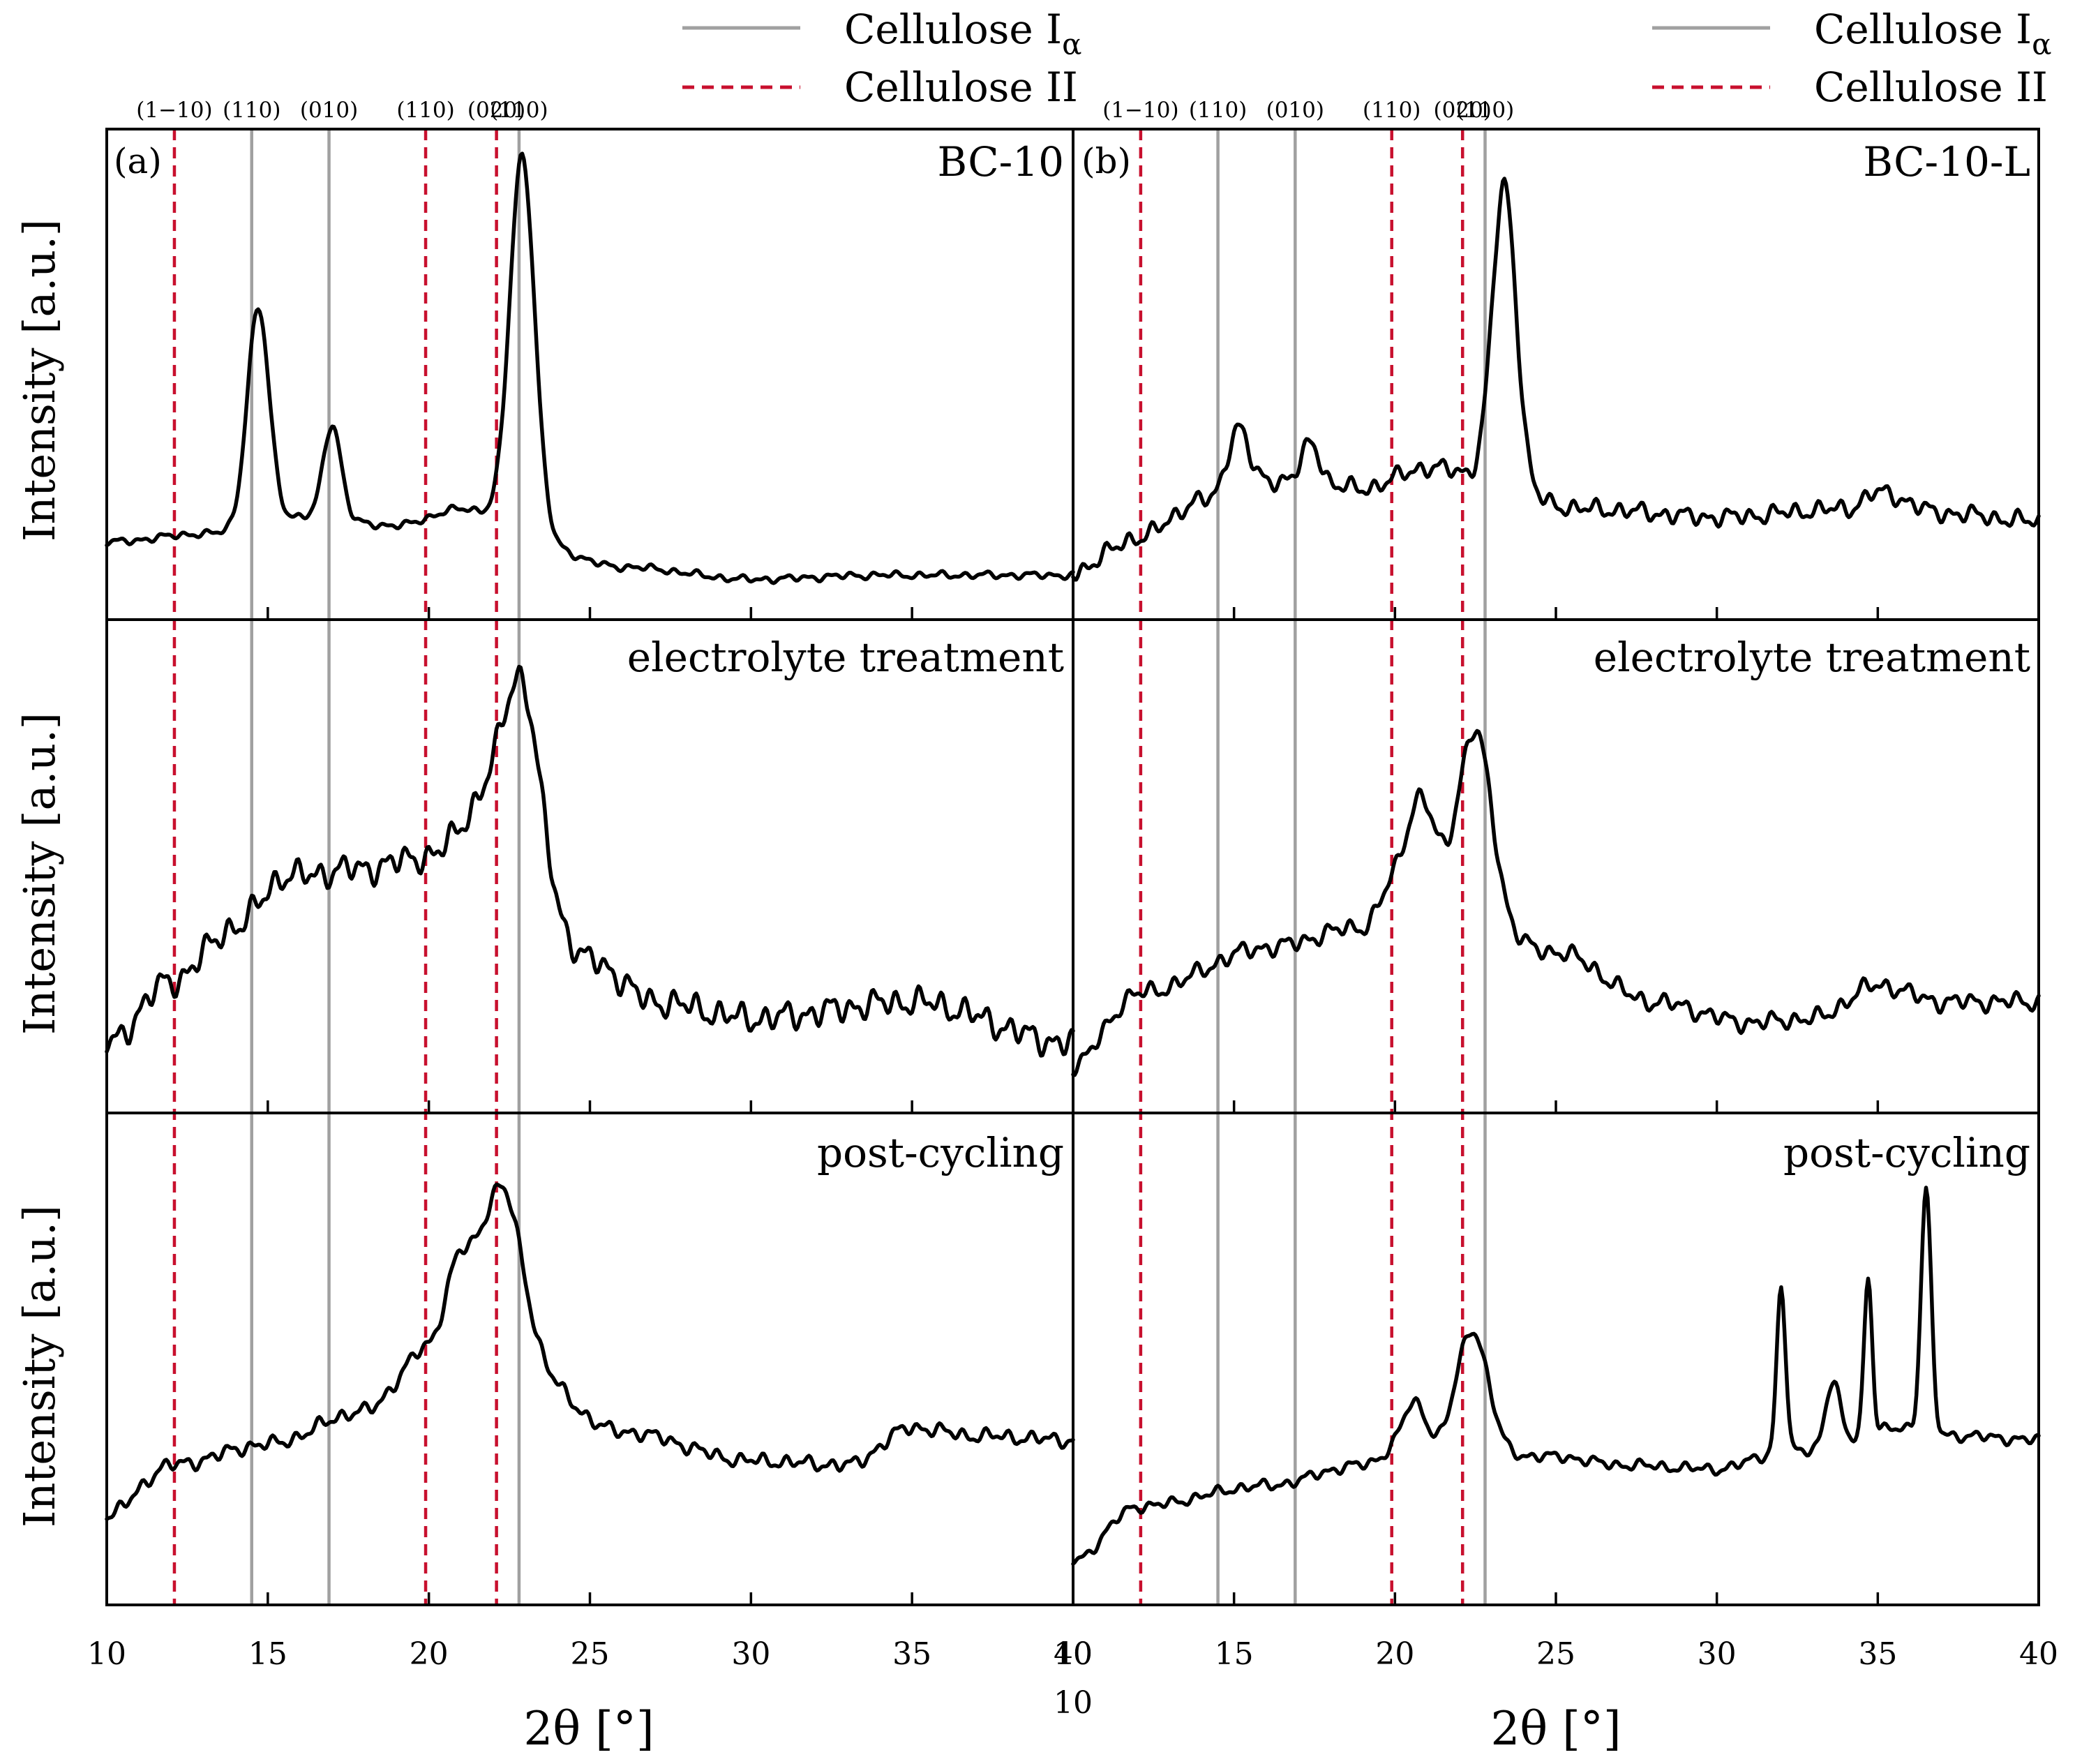 The width and height of the screenshot is (2075, 1764). What do you see at coordinates (940, 1153) in the screenshot?
I see `annotation-a-row-3: post-cycling` at bounding box center [940, 1153].